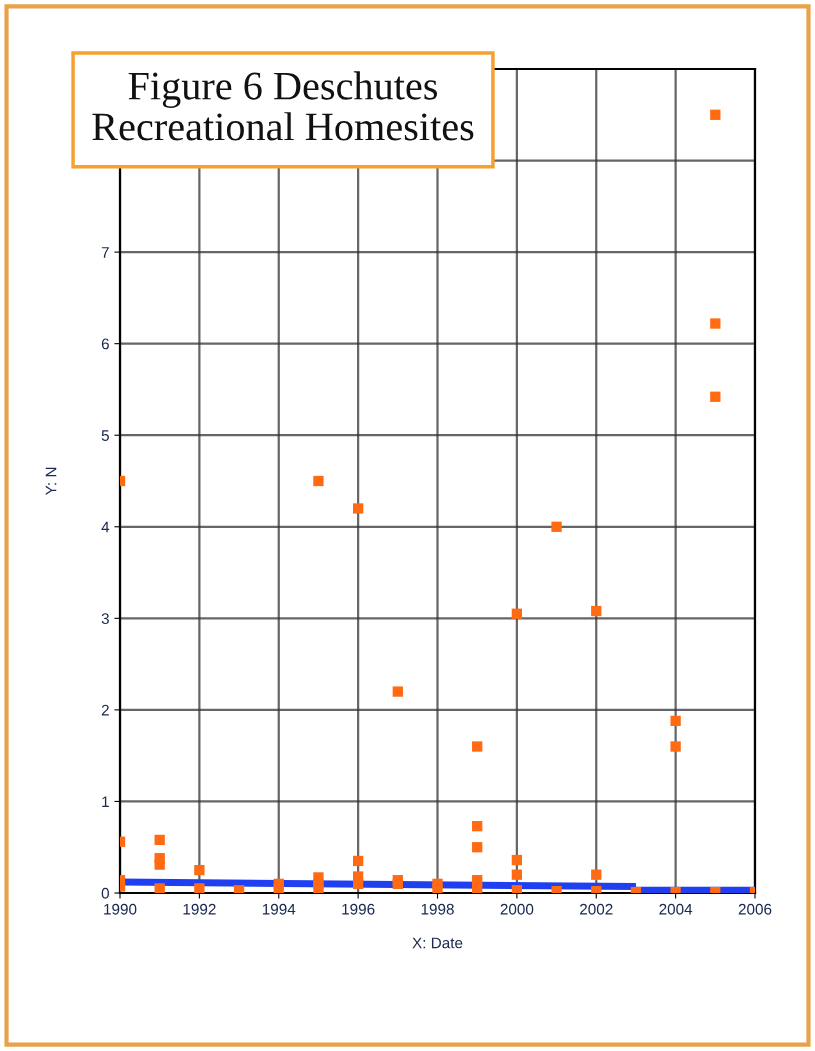  Describe the element at coordinates (105, 619) in the screenshot. I see `y-tick-label: 3` at that location.